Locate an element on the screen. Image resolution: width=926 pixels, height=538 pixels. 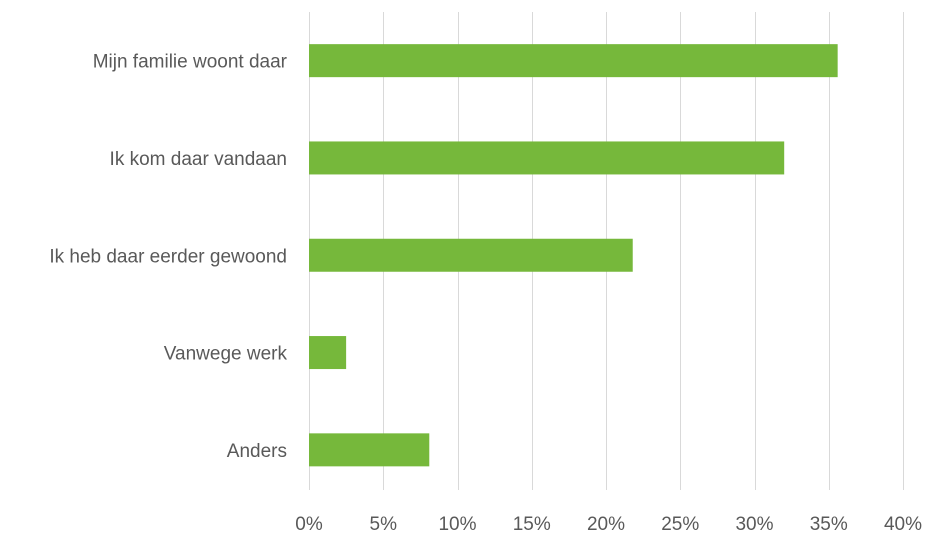
x-tick-label: 15% is located at coordinates (532, 524).